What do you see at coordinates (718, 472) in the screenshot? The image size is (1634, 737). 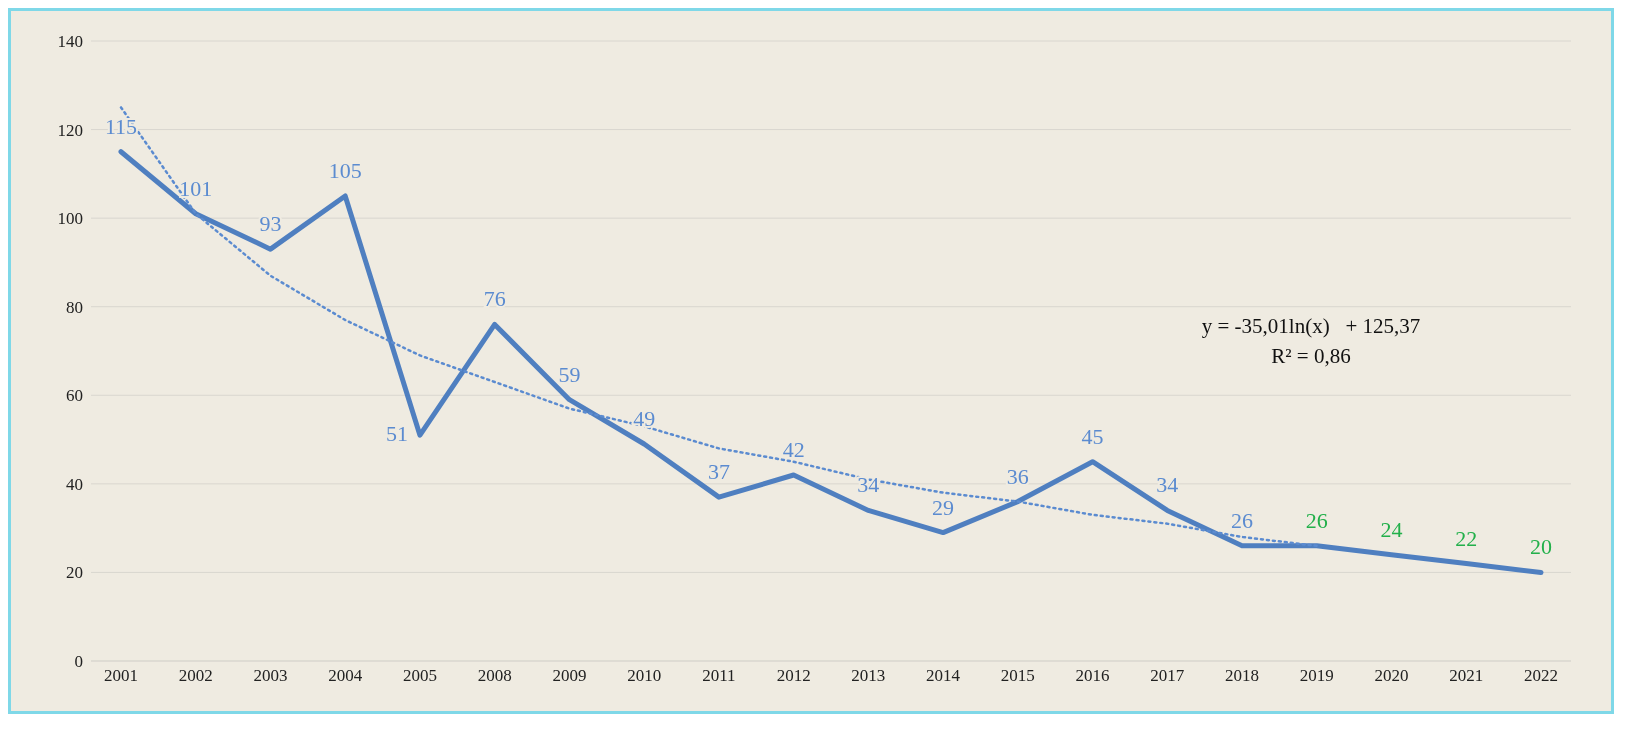 I see `data-label: 37` at bounding box center [718, 472].